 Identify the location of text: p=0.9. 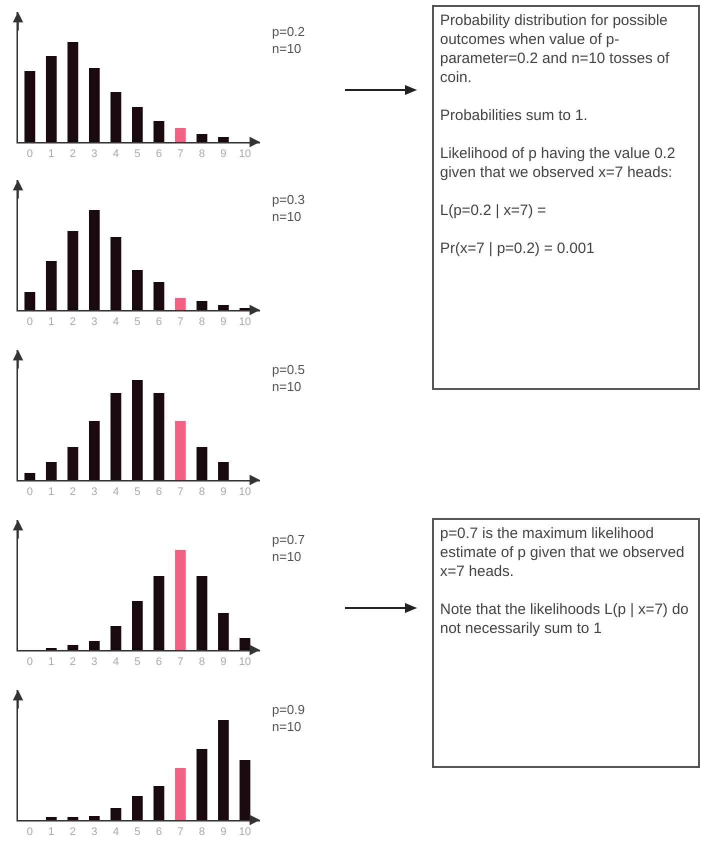
(288, 709).